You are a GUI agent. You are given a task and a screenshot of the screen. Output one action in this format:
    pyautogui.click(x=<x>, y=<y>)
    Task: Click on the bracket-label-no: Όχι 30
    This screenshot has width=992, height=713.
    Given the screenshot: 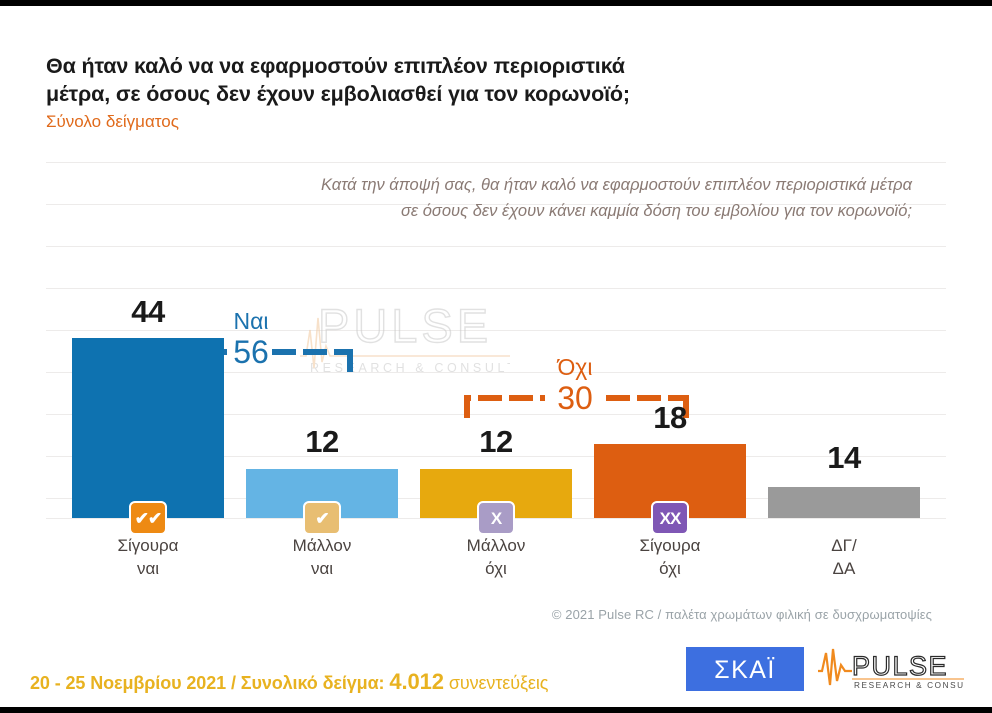 What is the action you would take?
    pyautogui.click(x=575, y=384)
    